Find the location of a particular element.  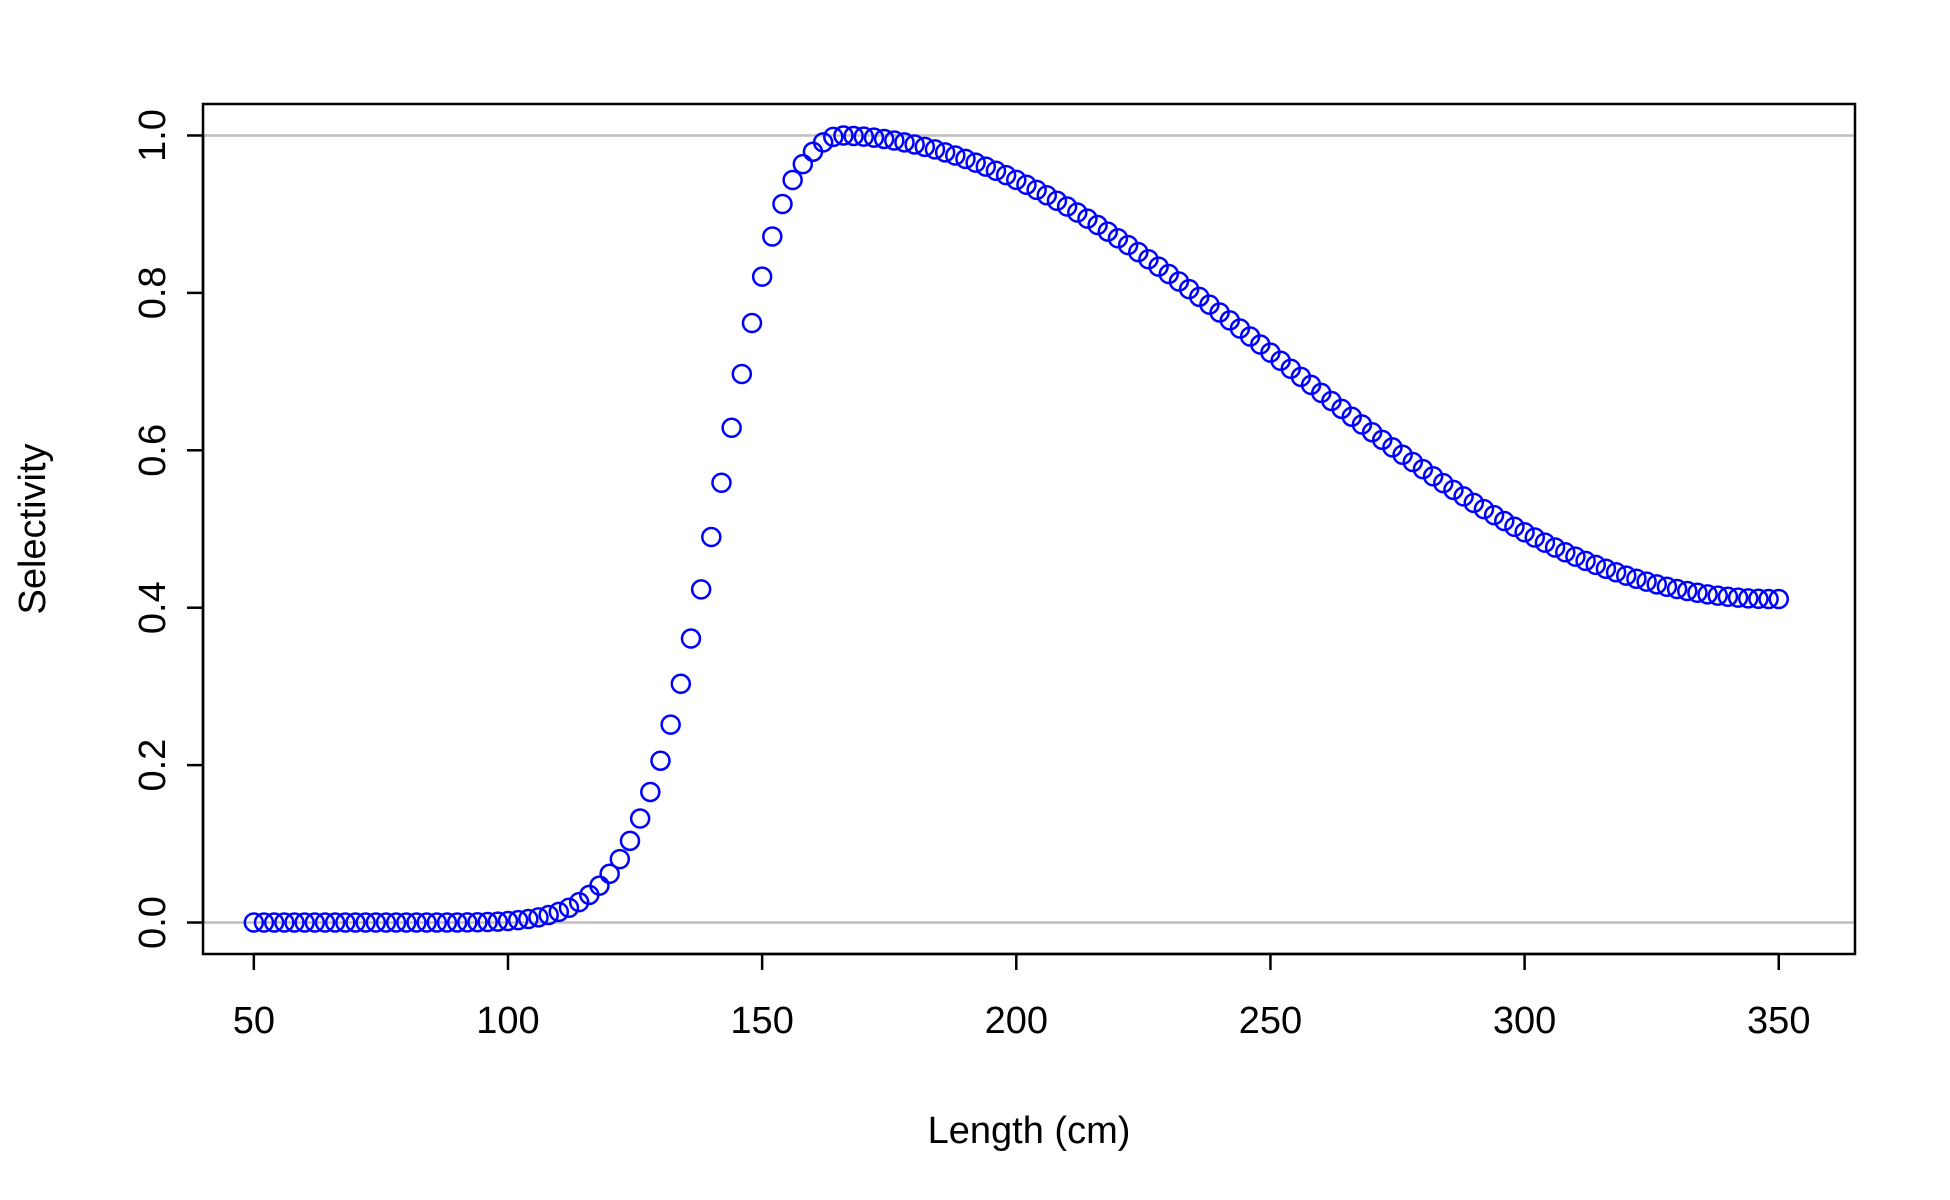

x-tick-label: 350 is located at coordinates (1778, 1021).